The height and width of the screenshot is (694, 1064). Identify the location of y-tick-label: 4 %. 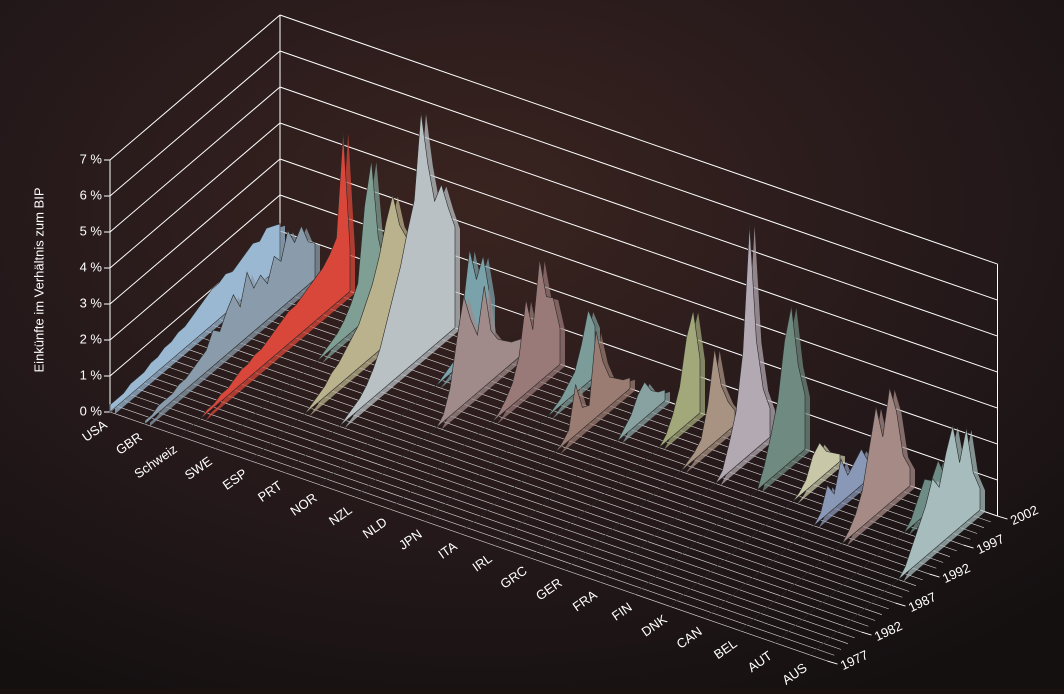
(91, 266).